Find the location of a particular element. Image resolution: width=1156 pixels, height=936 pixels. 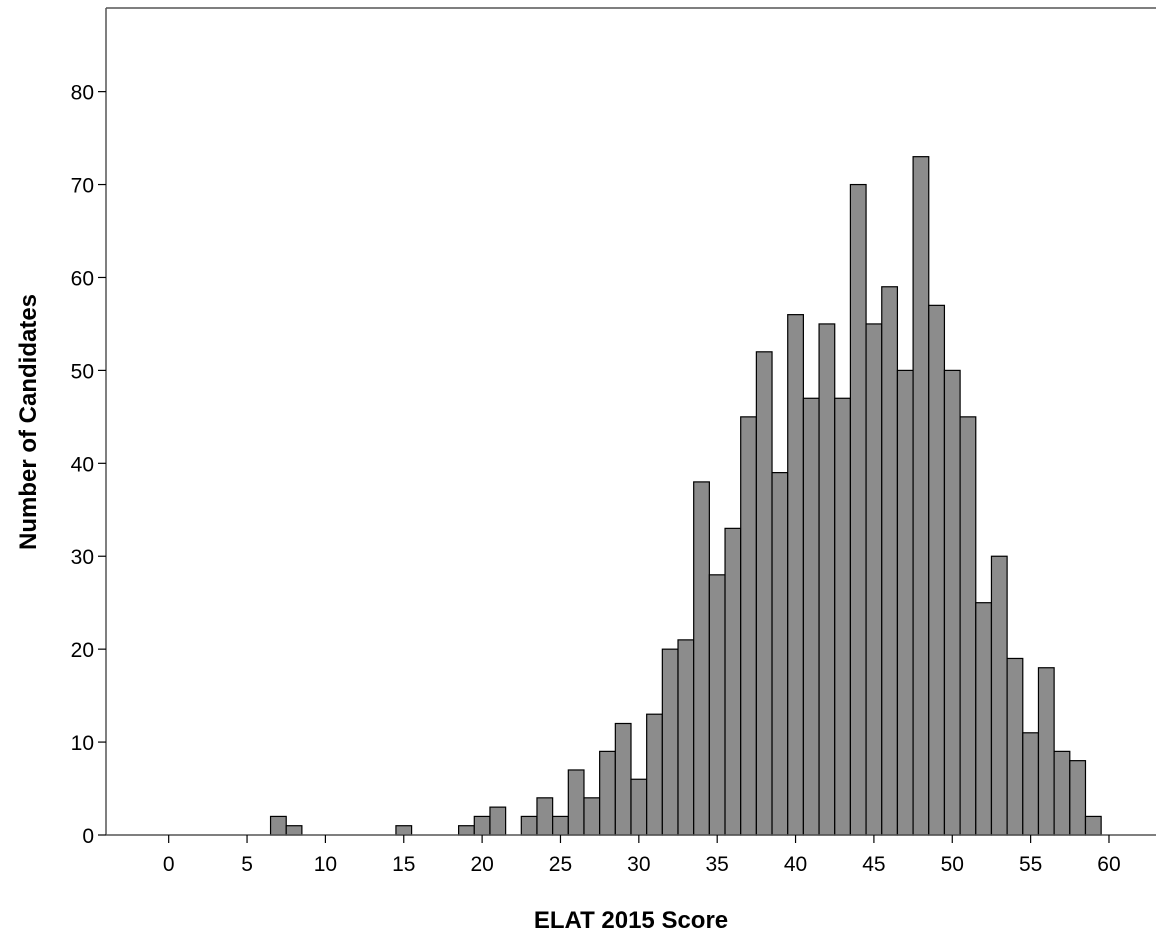

y-tick-label: 0 is located at coordinates (88, 836).